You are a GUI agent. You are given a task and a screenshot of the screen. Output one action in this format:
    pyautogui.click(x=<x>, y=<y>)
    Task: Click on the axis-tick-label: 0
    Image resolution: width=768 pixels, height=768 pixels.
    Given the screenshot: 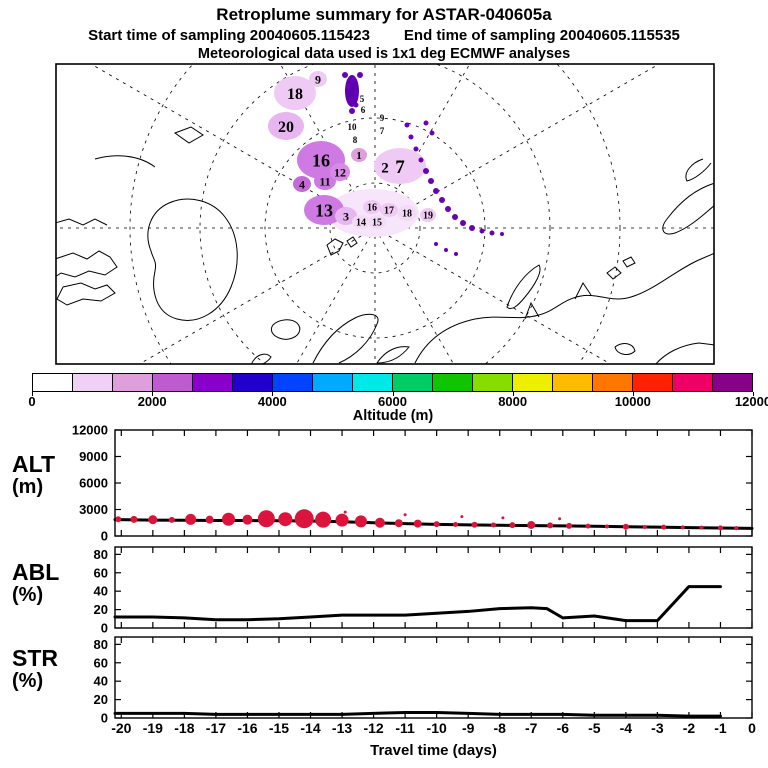 What is the action you would take?
    pyautogui.click(x=104, y=718)
    